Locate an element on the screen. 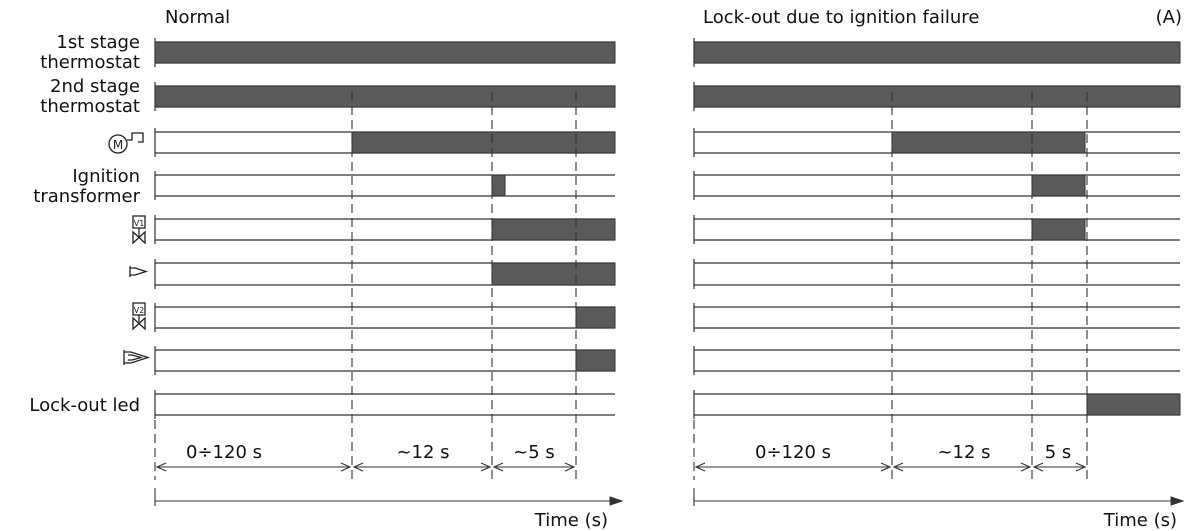 Image resolution: width=1187 pixels, height=531 pixels. panel-normal-interval-1: 0÷120 s is located at coordinates (224, 452).